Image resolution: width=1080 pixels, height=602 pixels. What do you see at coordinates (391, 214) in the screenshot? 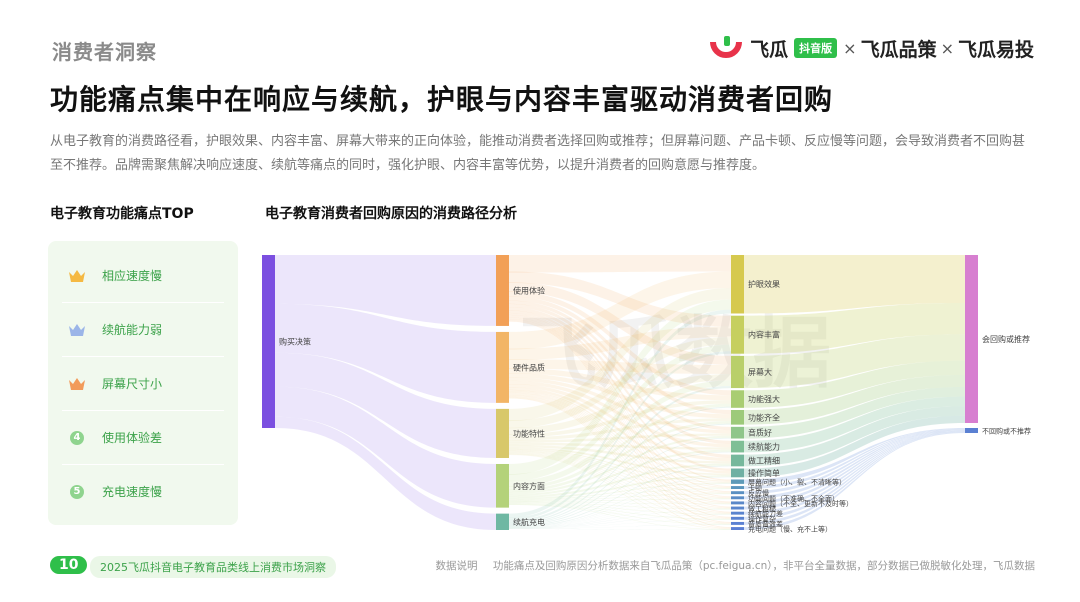
I see `sankey-title: 电子教育消费者回购原因的消费路径分析` at bounding box center [391, 214].